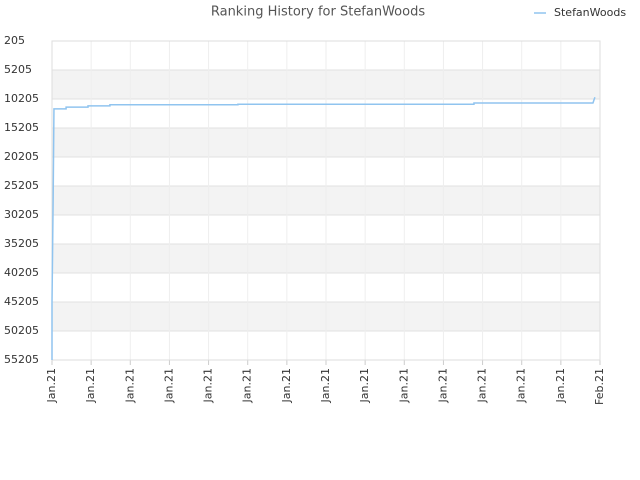  I want to click on legend-label: StefanWoods, so click(590, 12).